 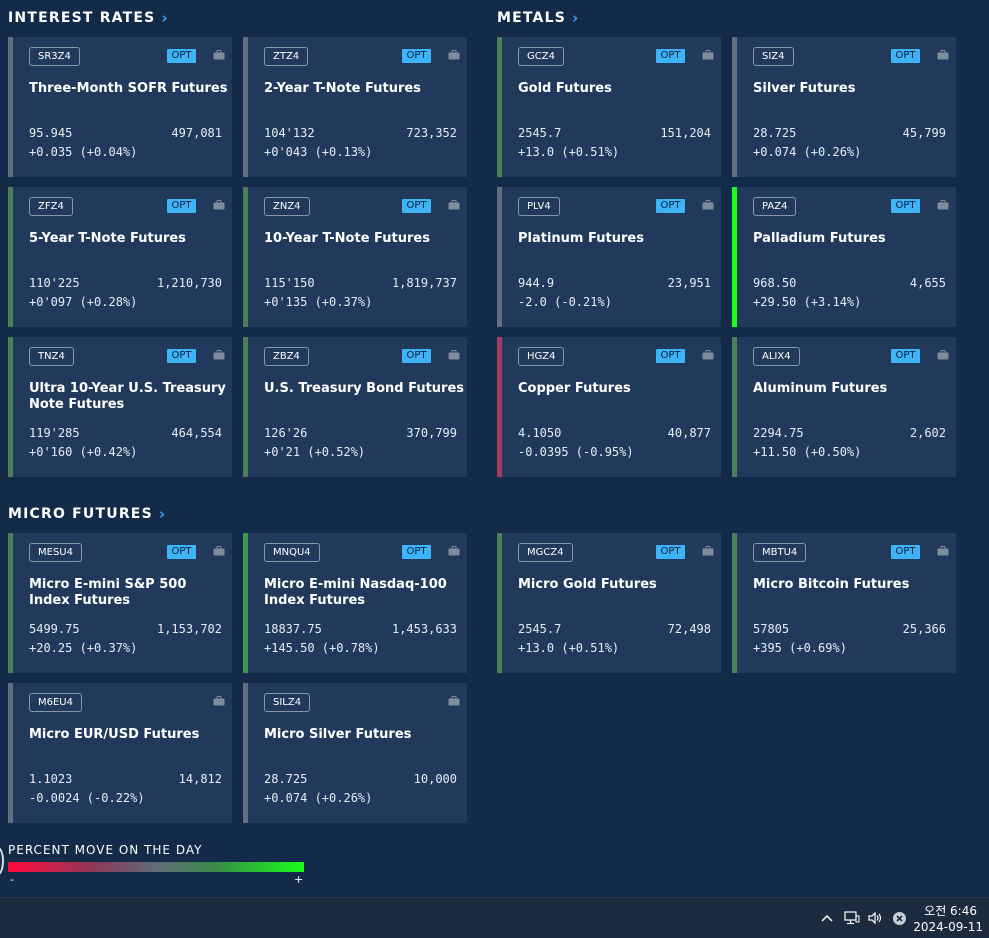 What do you see at coordinates (540, 433) in the screenshot?
I see `last-price: 4.1050` at bounding box center [540, 433].